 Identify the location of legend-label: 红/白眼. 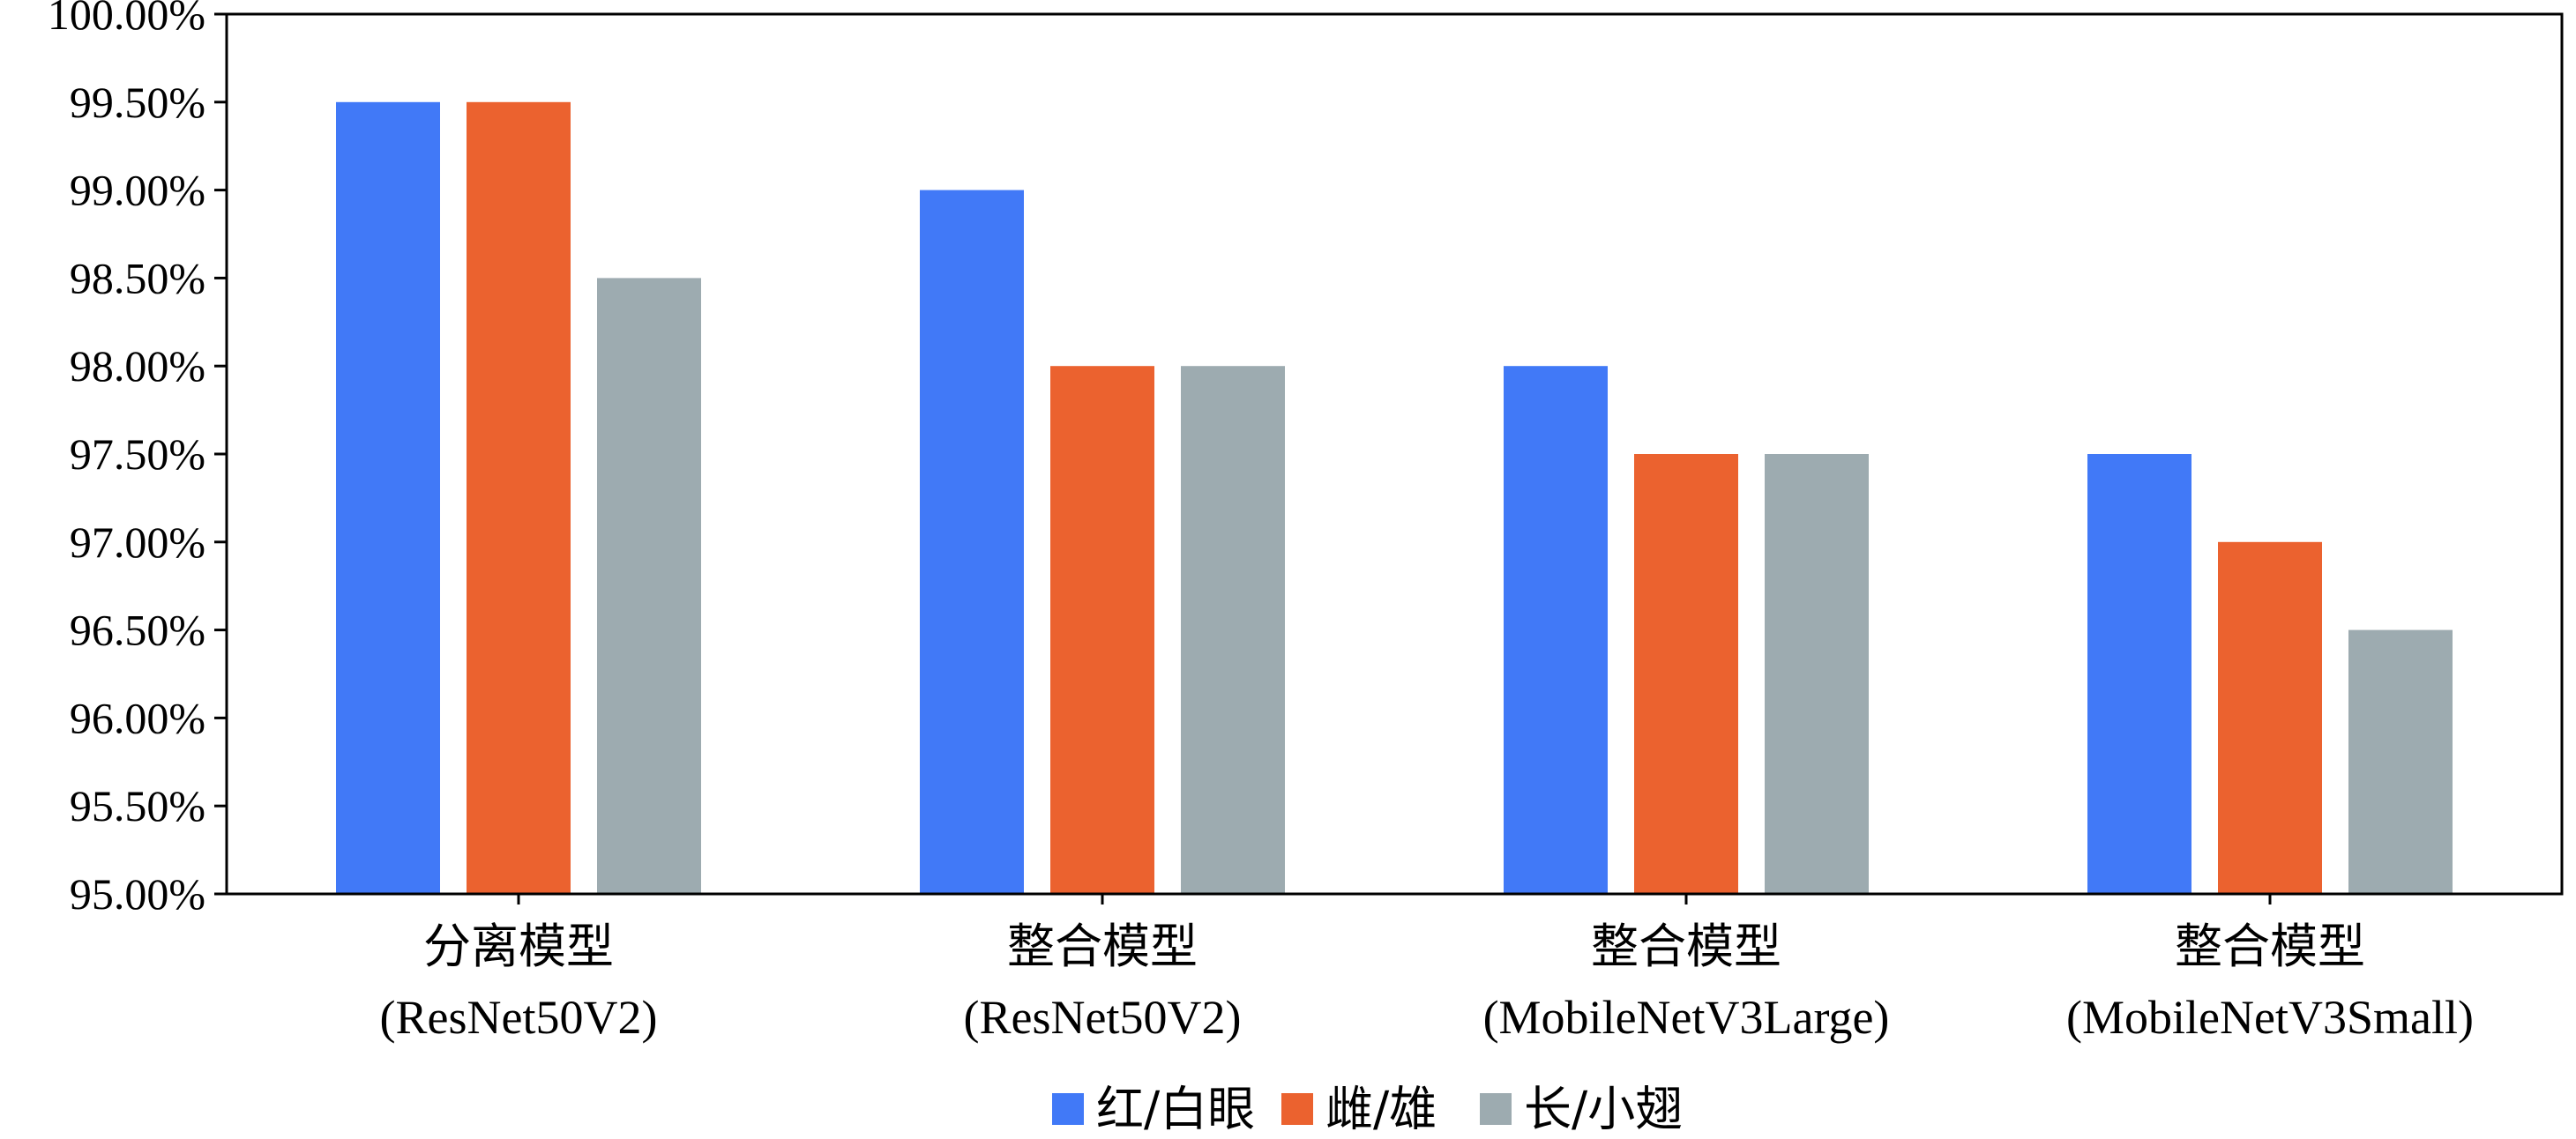
(1175, 1109).